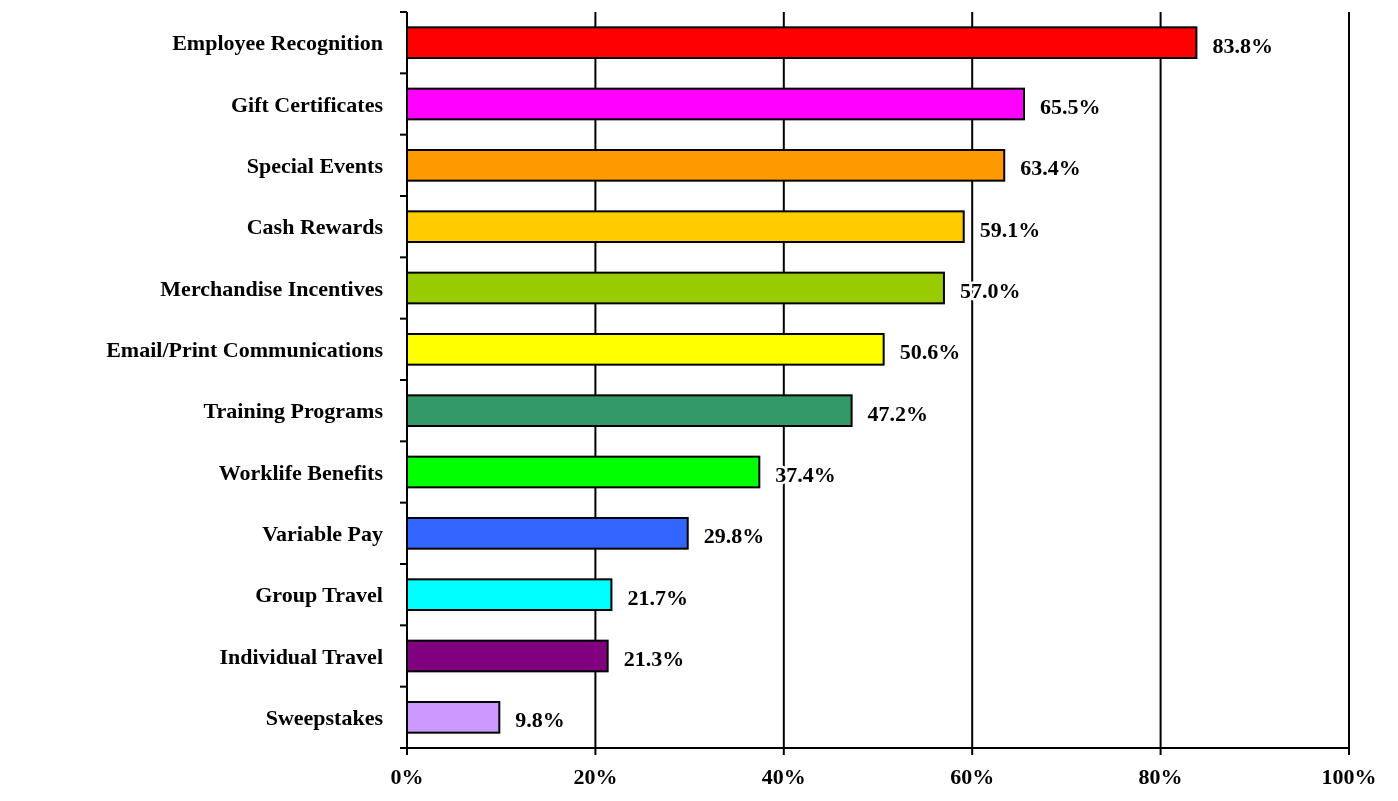  What do you see at coordinates (245, 350) in the screenshot?
I see `y-tick-label: Email/Print Communications` at bounding box center [245, 350].